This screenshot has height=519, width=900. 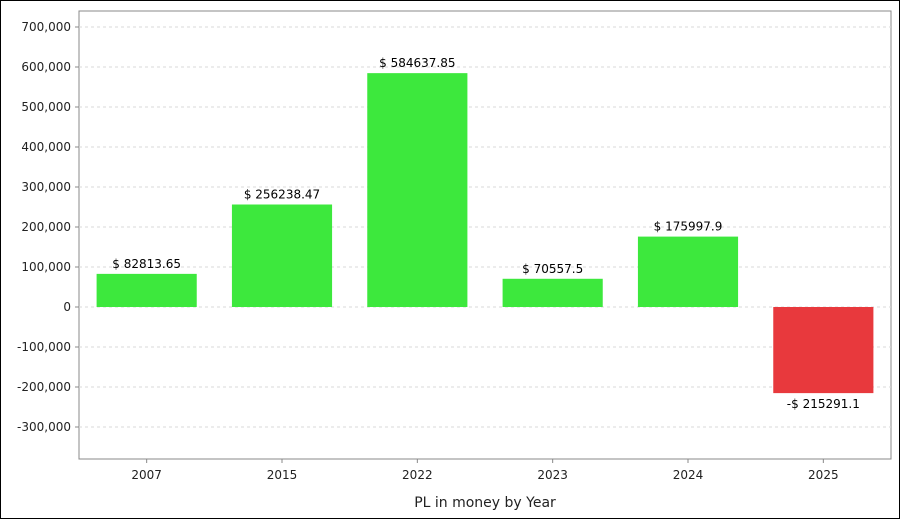 What do you see at coordinates (823, 475) in the screenshot?
I see `x-tick-label-2025: 2025` at bounding box center [823, 475].